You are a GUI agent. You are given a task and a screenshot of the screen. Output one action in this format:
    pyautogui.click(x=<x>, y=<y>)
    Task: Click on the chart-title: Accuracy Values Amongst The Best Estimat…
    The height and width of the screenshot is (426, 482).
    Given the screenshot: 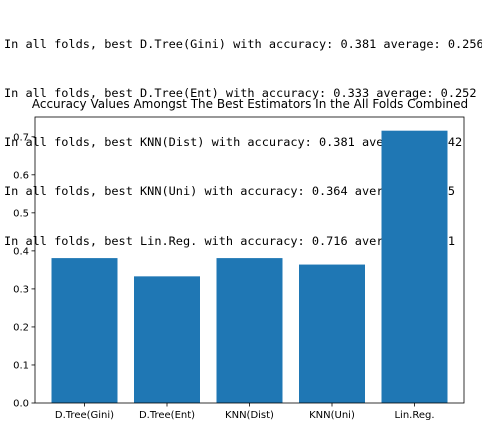 What is the action you would take?
    pyautogui.click(x=250, y=104)
    